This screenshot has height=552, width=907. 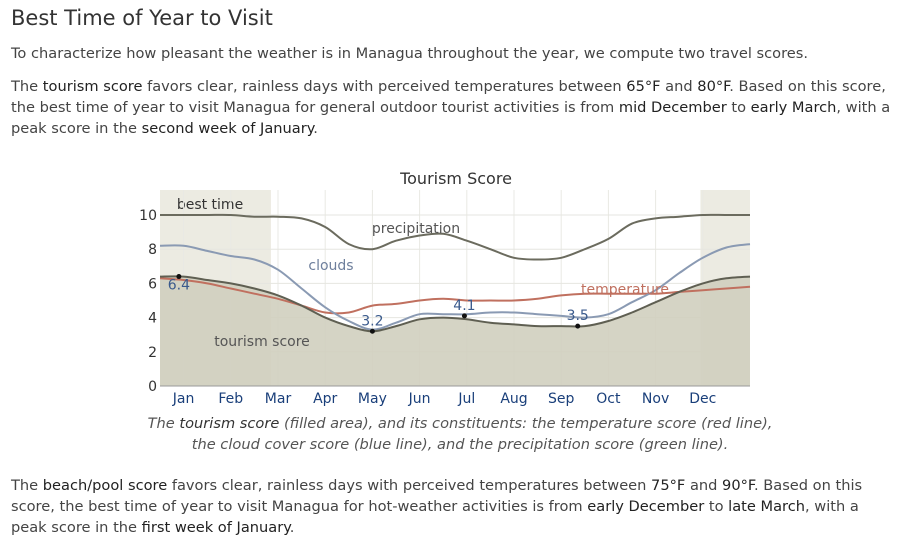 What do you see at coordinates (210, 205) in the screenshot?
I see `best-time-label: best time` at bounding box center [210, 205].